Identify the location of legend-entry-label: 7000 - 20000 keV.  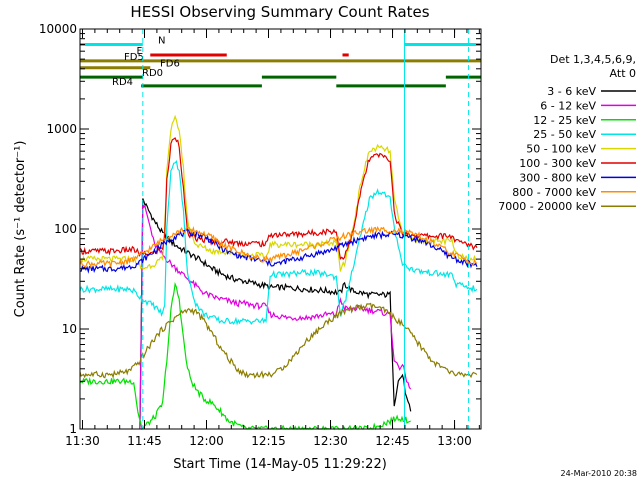
(547, 206).